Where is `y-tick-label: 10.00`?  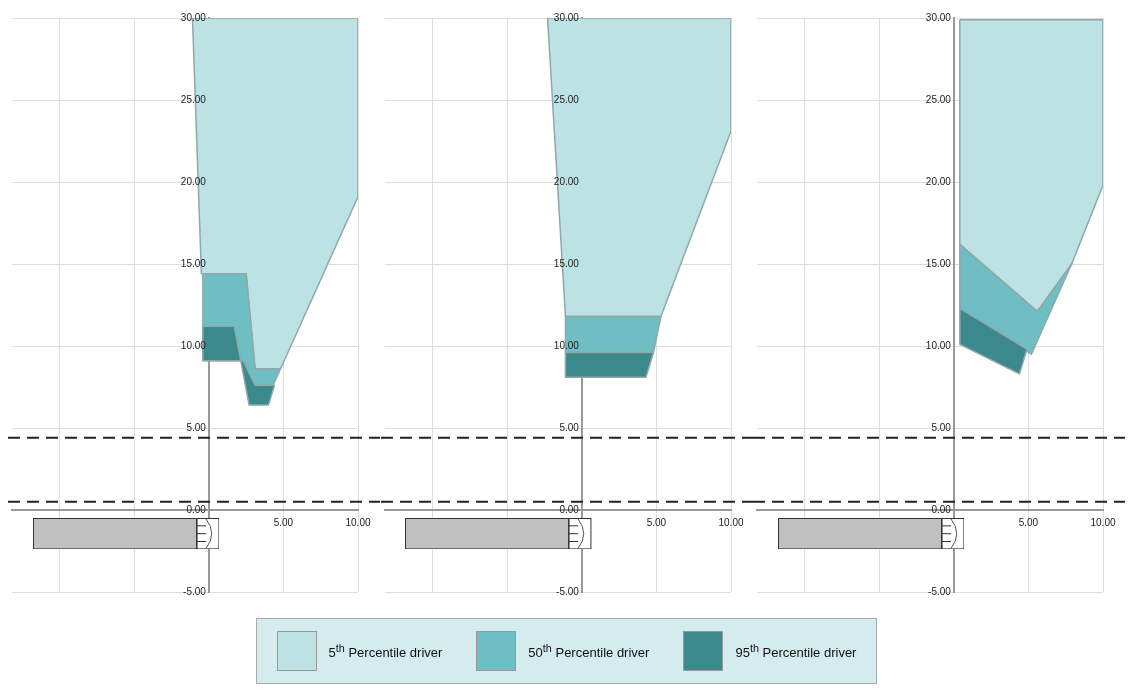
y-tick-label: 10.00 is located at coordinates (938, 345).